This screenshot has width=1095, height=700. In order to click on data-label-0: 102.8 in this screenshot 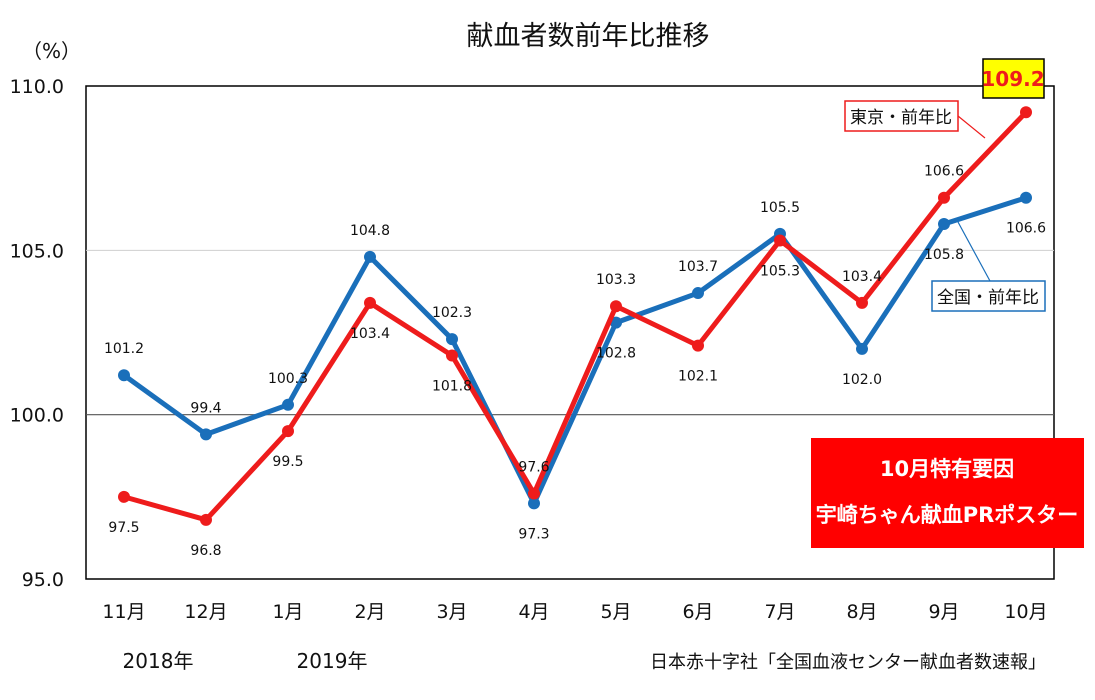, I will do `click(616, 354)`.